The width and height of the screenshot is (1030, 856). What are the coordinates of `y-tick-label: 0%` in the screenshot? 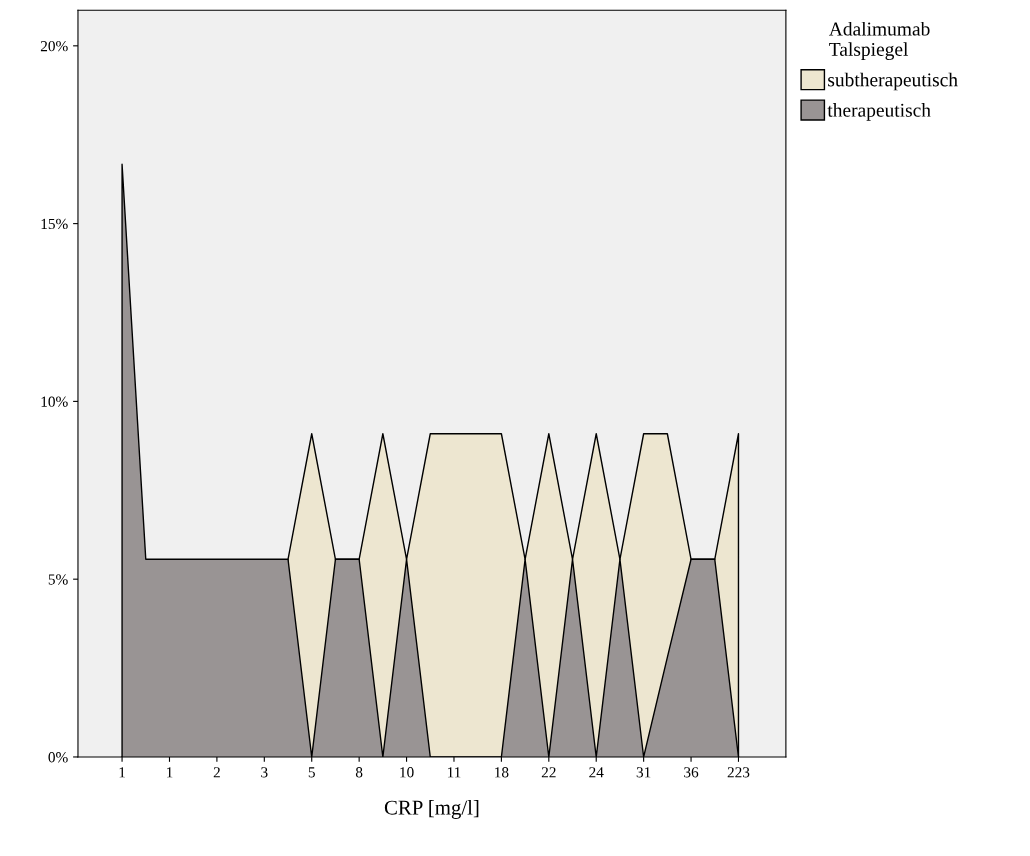 It's located at (58, 757).